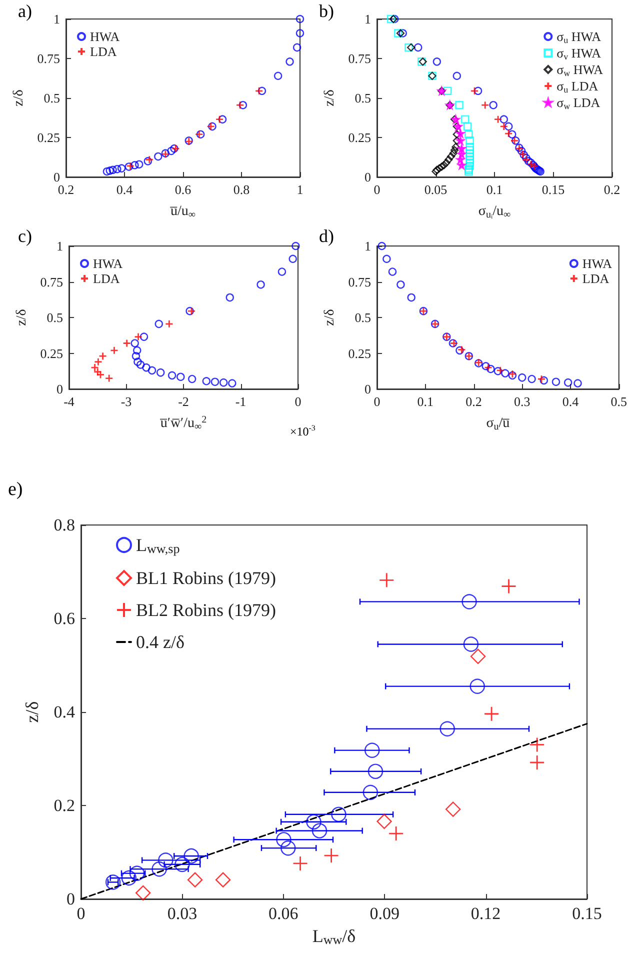 This screenshot has width=630, height=962. Describe the element at coordinates (64, 525) in the screenshot. I see `y-tick-label: 0.8` at that location.